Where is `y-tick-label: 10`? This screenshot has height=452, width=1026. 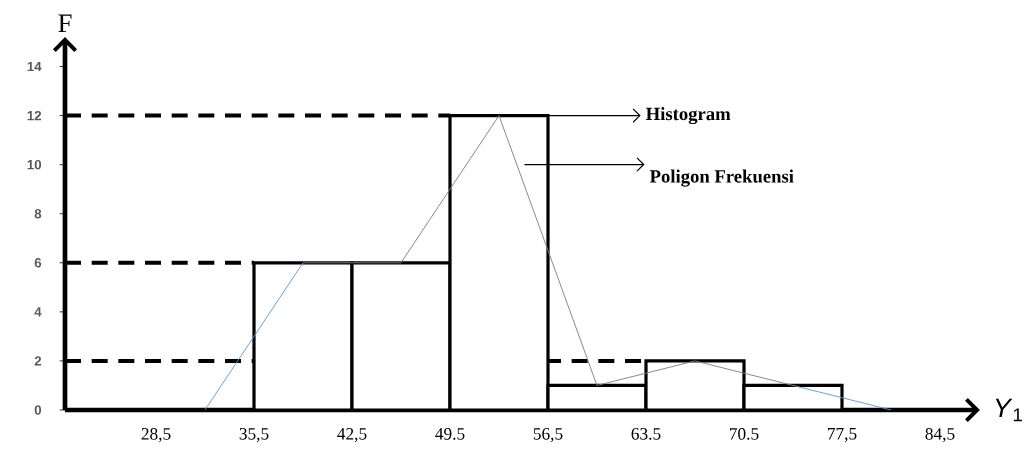
y-tick-label: 10 is located at coordinates (34, 164).